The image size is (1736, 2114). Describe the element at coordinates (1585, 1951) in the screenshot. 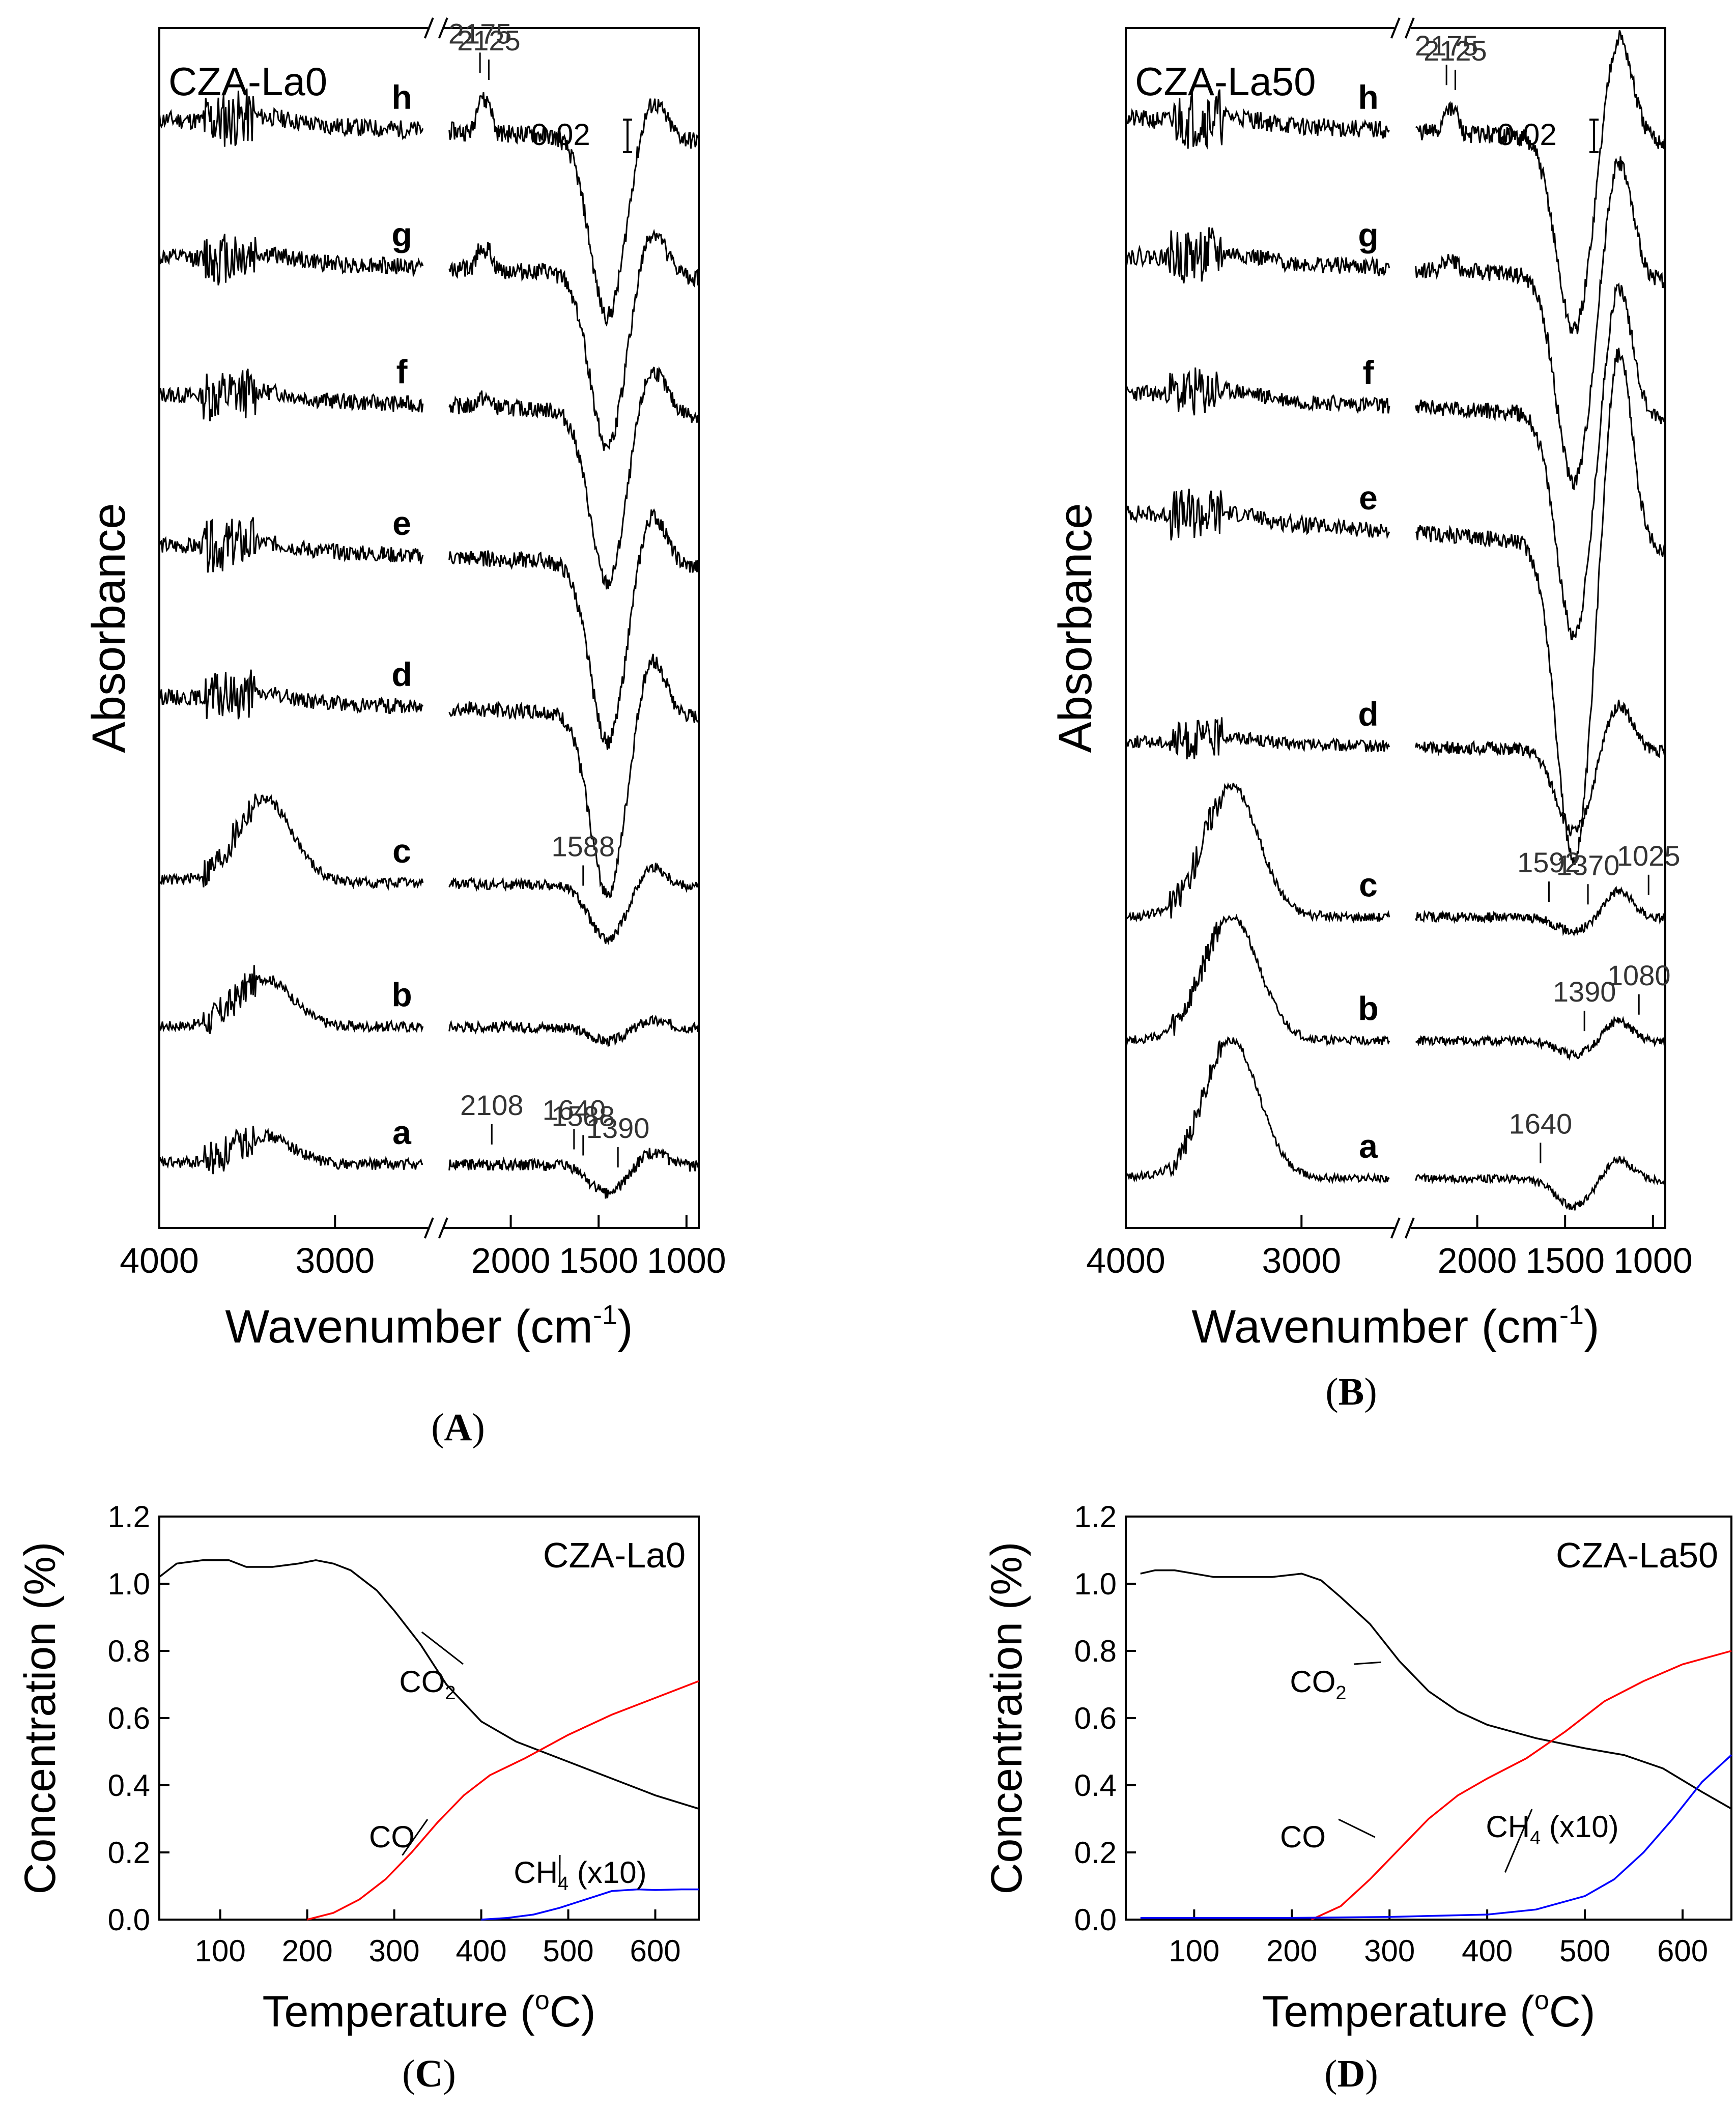

I see `x-tick-label: 500` at that location.